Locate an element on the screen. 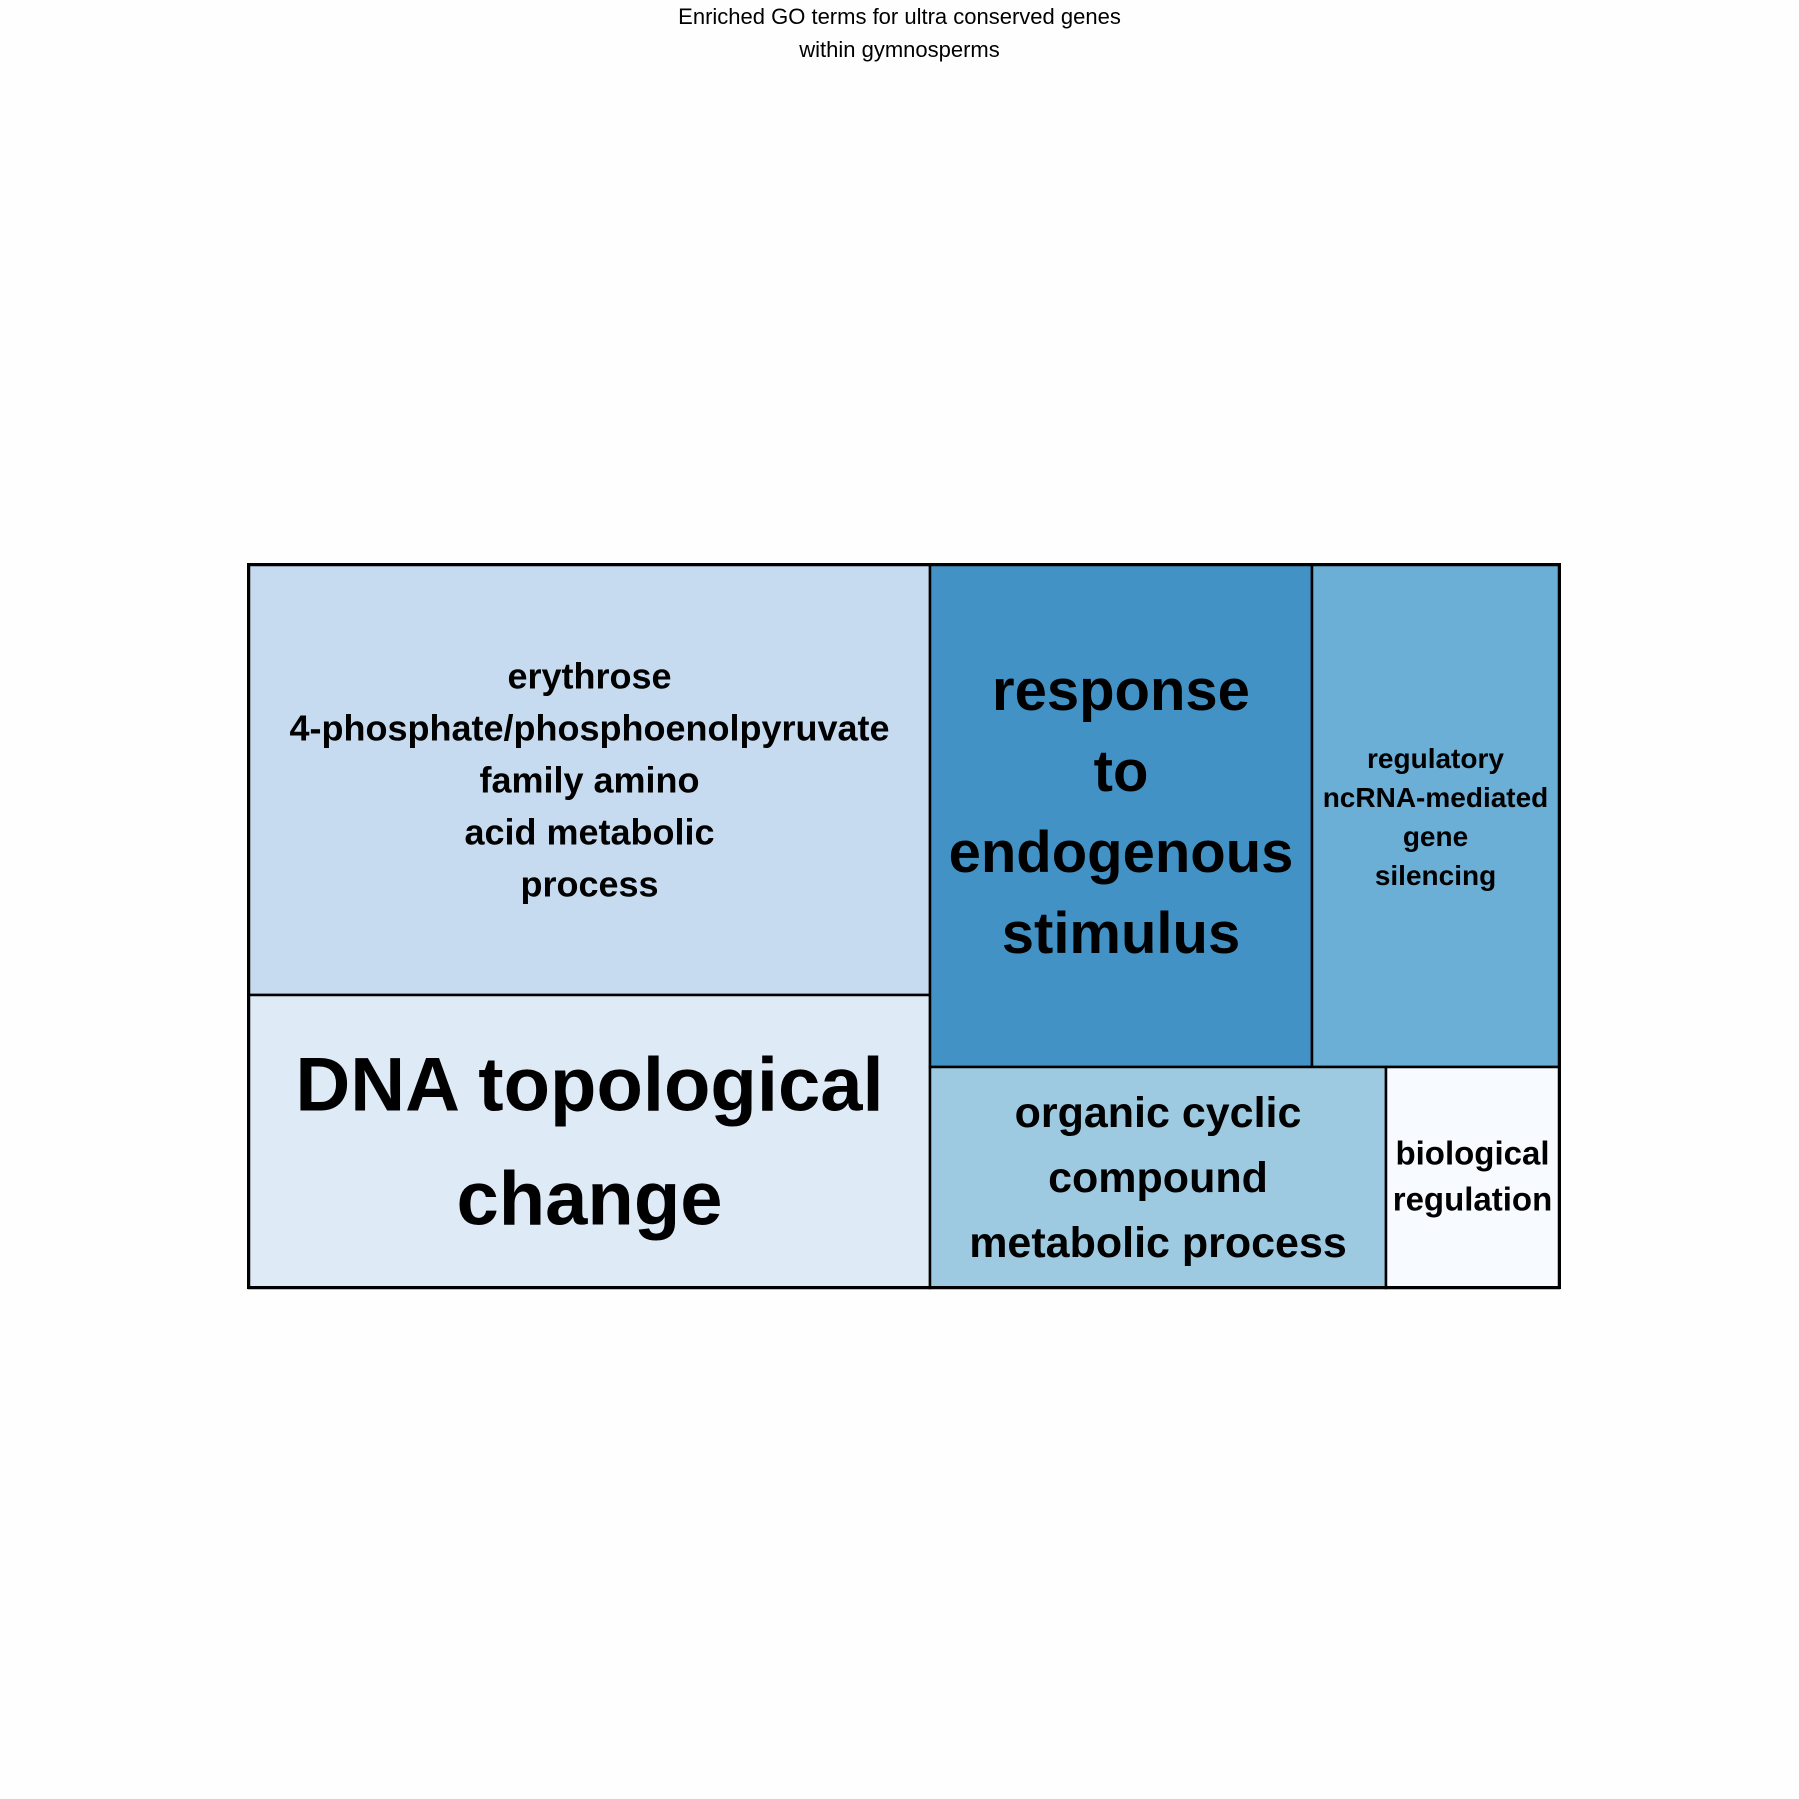  treemap-tile-label: process is located at coordinates (589, 884).